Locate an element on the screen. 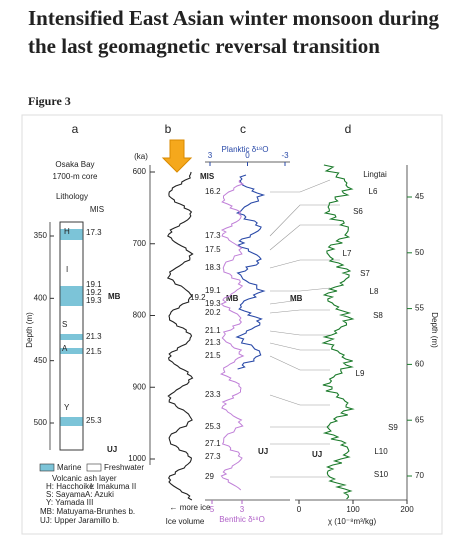  mis-label: 27.3 is located at coordinates (213, 456).